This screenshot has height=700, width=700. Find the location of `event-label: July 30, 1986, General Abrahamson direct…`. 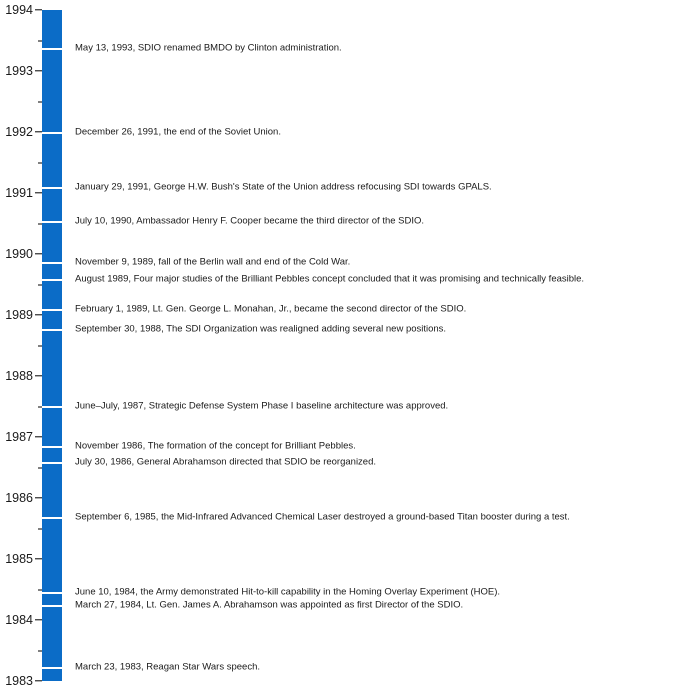

event-label: July 30, 1986, General Abrahamson direct… is located at coordinates (226, 462).